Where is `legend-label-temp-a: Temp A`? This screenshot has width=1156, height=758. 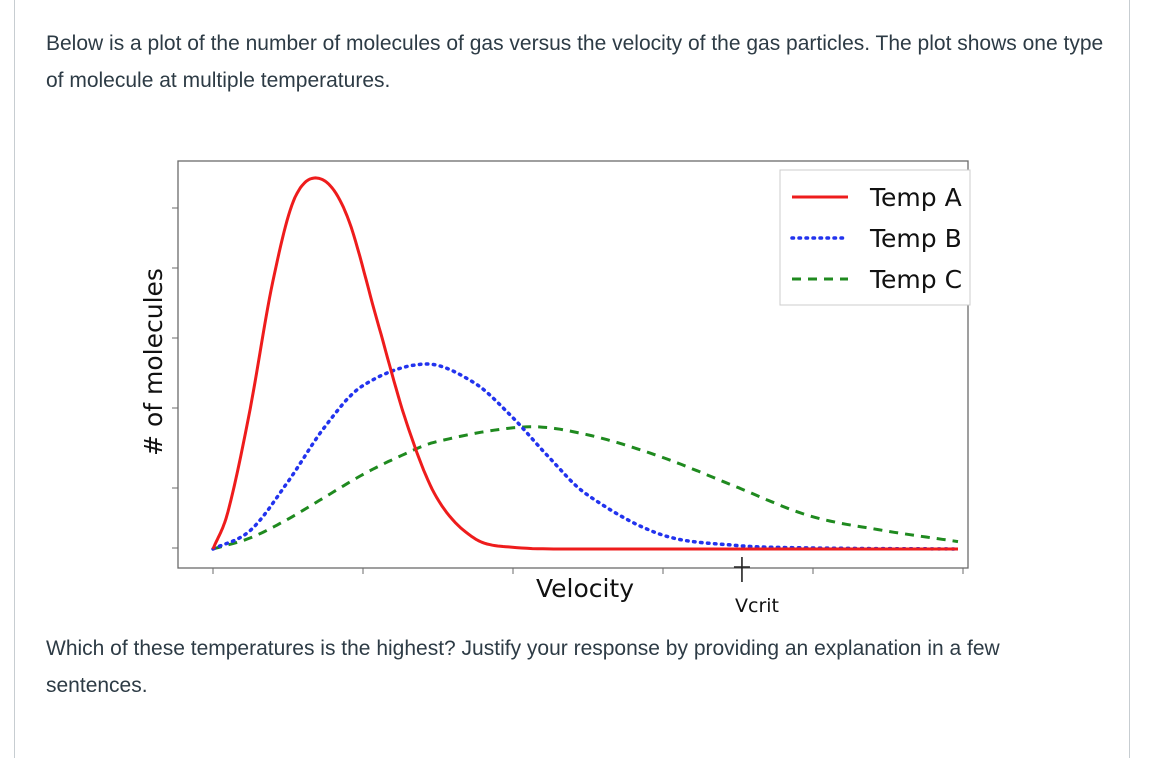
legend-label-temp-a: Temp A is located at coordinates (915, 197).